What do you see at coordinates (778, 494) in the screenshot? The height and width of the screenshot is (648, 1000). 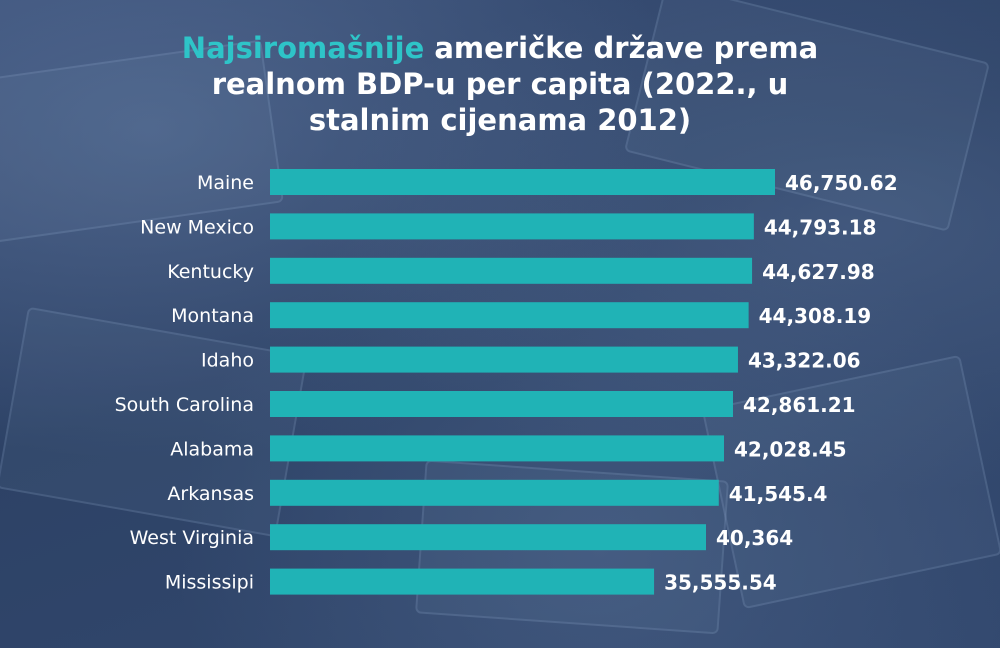 I see `data-label: 41,545.4` at bounding box center [778, 494].